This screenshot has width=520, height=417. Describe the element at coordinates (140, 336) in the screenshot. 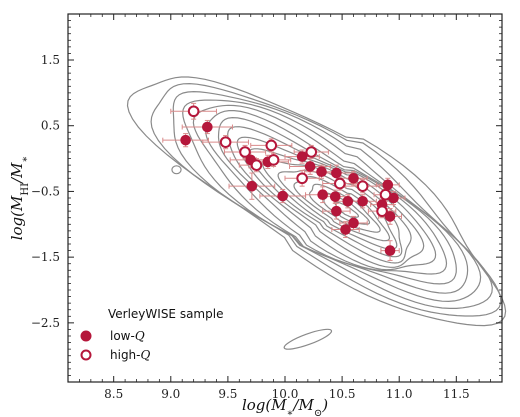

I see `legend-label-low-q-symbol: Q` at that location.